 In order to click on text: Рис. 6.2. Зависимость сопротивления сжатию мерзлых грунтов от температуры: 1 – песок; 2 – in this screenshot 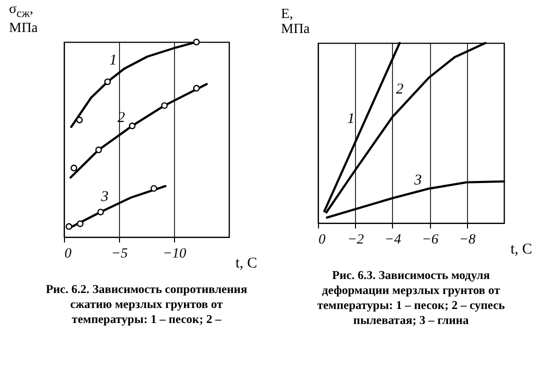, I will do `click(147, 304)`.